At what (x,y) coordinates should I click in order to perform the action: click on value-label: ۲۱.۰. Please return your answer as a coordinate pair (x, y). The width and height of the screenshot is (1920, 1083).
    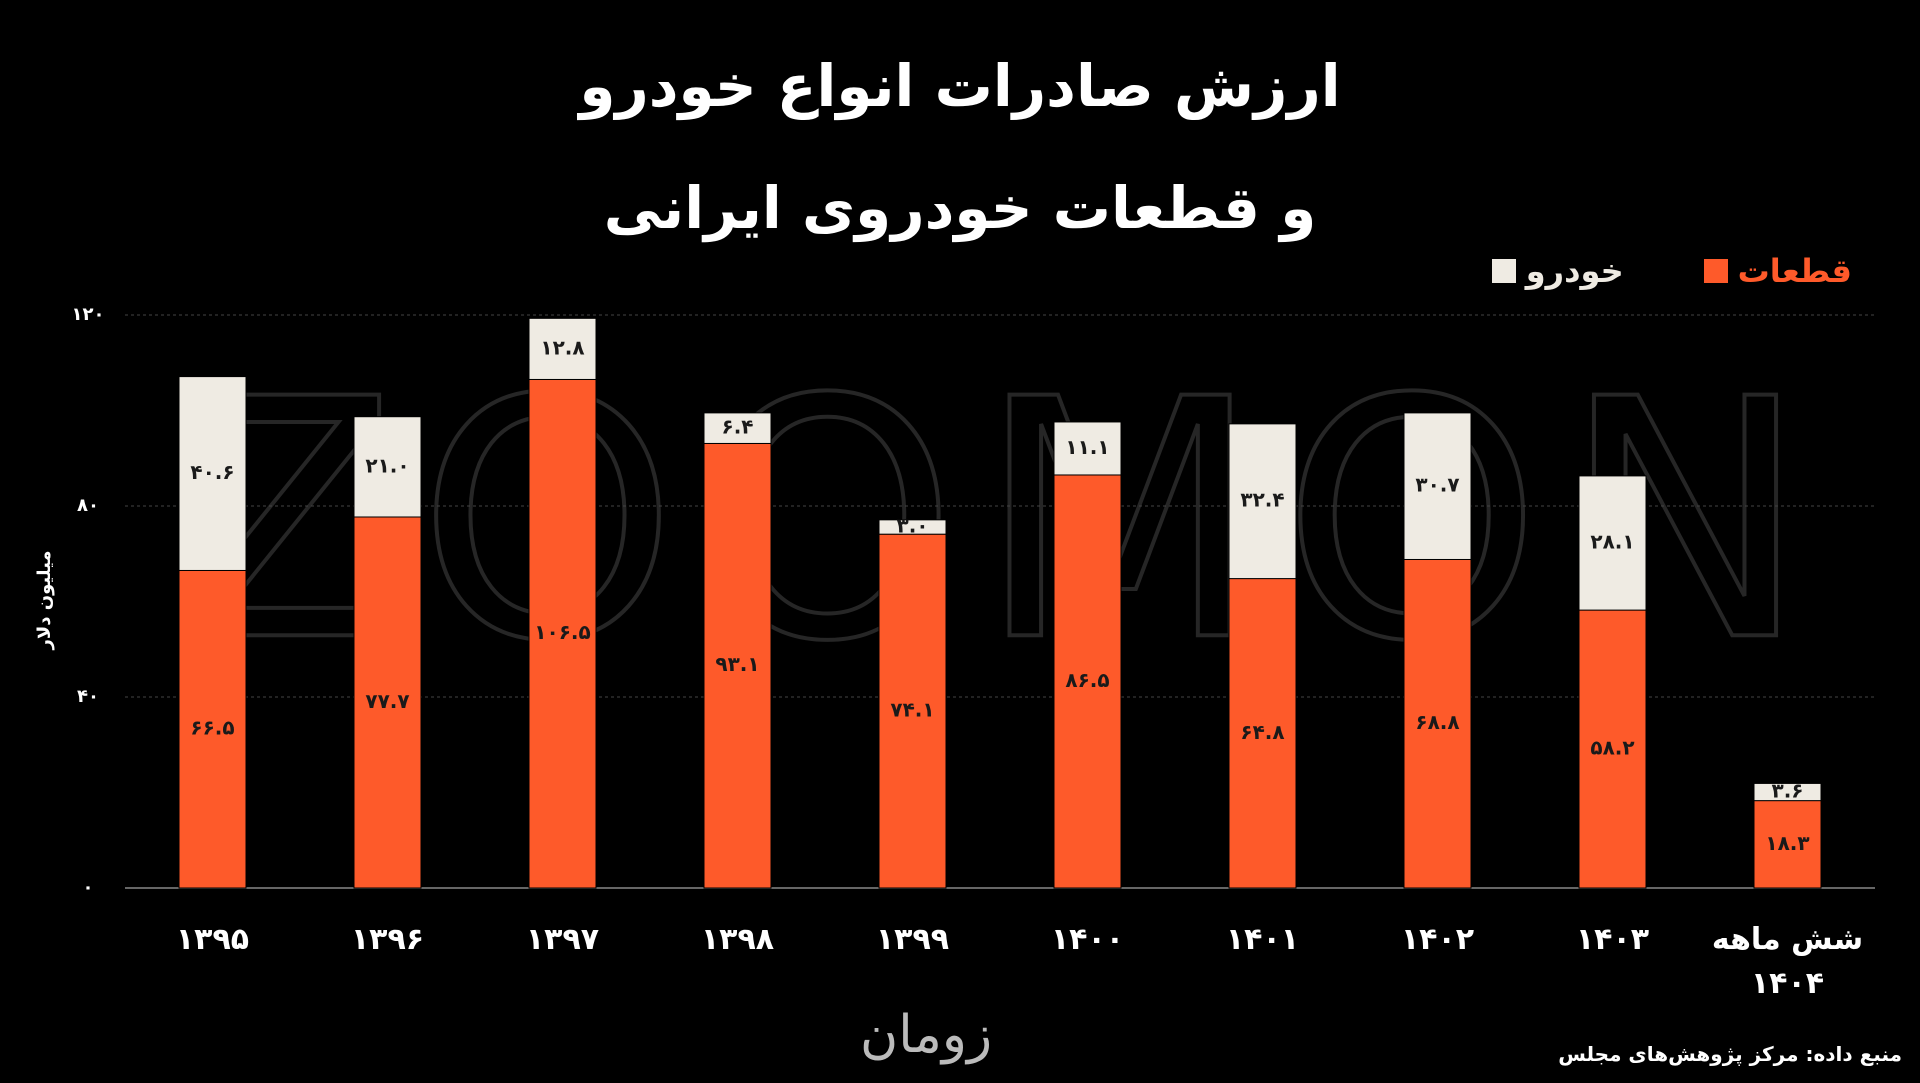
    Looking at the image, I should click on (387, 465).